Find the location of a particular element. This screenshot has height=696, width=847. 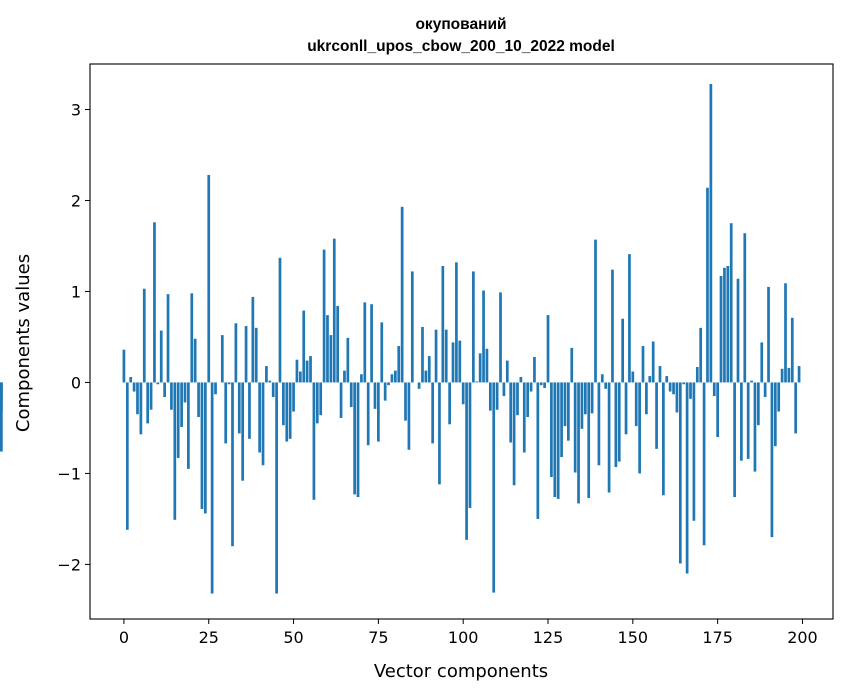

y-tick-label: 3 is located at coordinates (76, 109).